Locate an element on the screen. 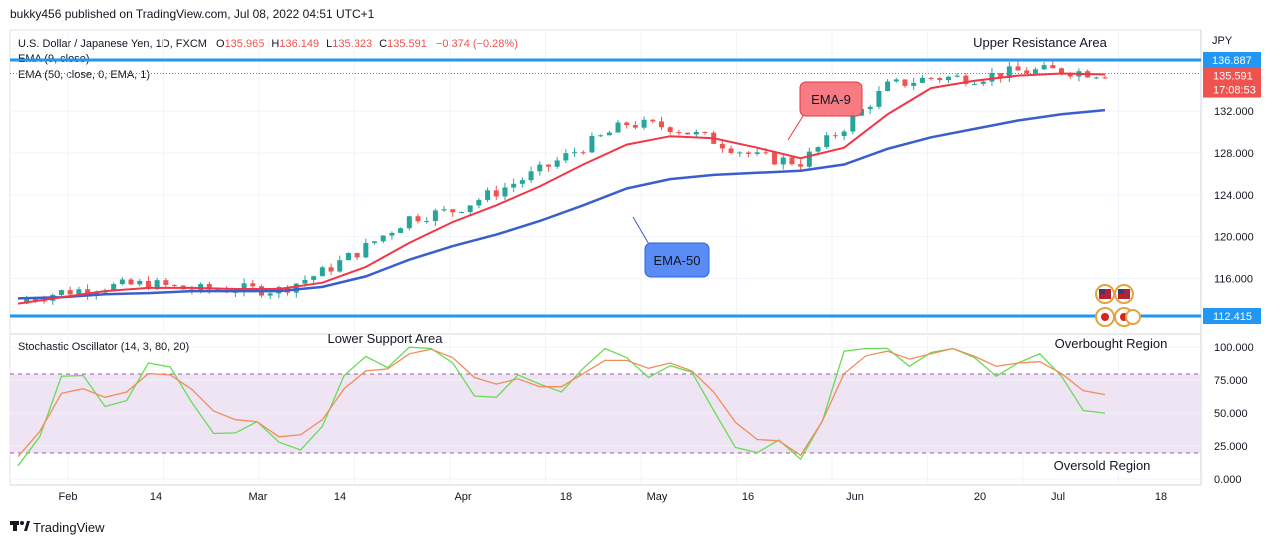 This screenshot has height=546, width=1280. upper-resistance-label: Upper Resistance Area is located at coordinates (1040, 42).